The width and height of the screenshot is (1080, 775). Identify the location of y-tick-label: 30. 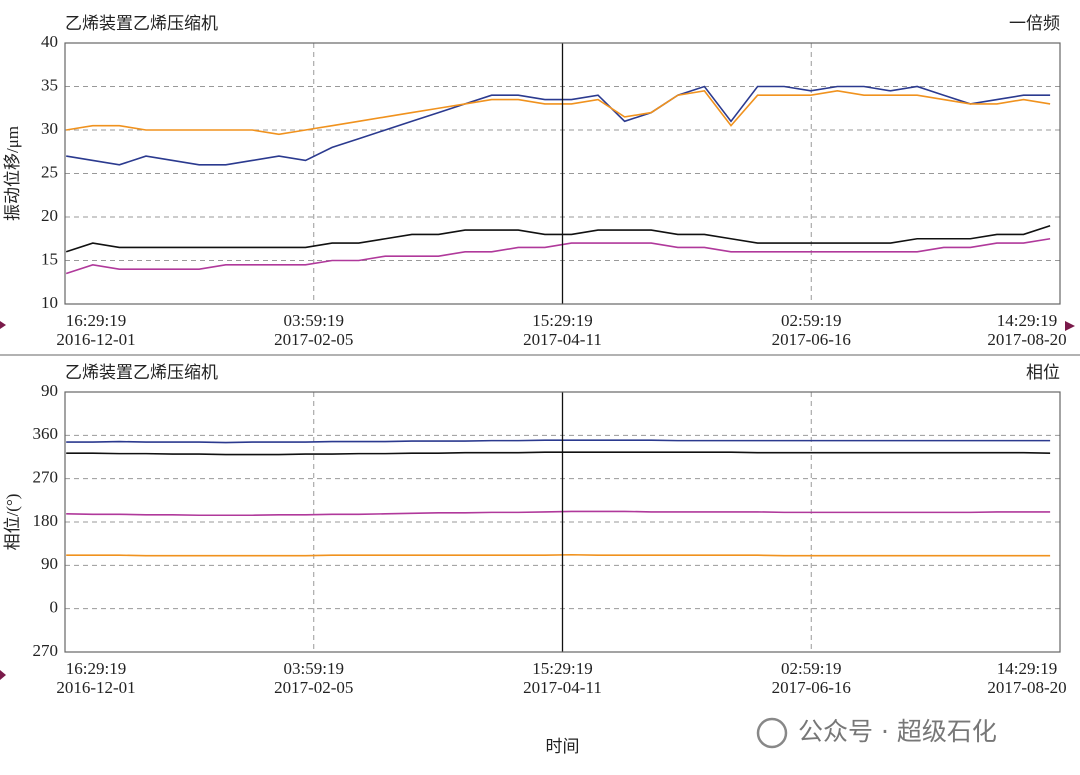
(49, 128).